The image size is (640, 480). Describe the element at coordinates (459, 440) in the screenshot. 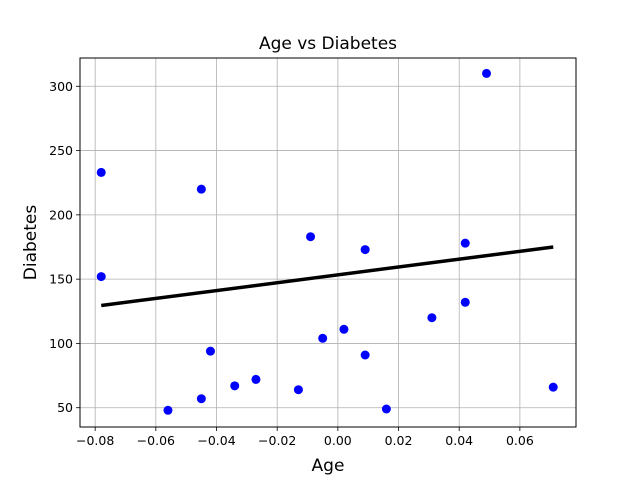

I see `x-tick-label: 0.04` at that location.